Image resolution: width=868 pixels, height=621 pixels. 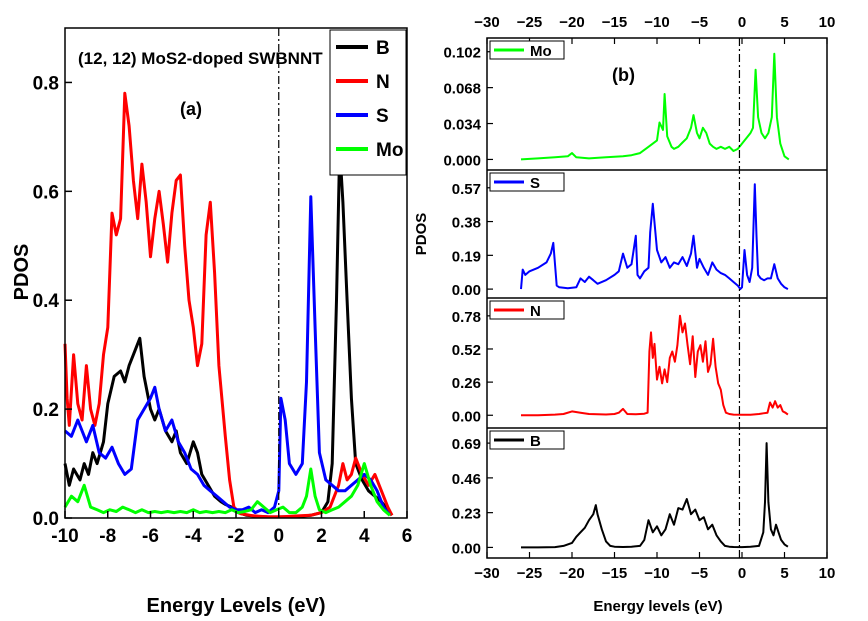 What do you see at coordinates (46, 83) in the screenshot?
I see `panel-a-y-tick-label: 0.8` at bounding box center [46, 83].